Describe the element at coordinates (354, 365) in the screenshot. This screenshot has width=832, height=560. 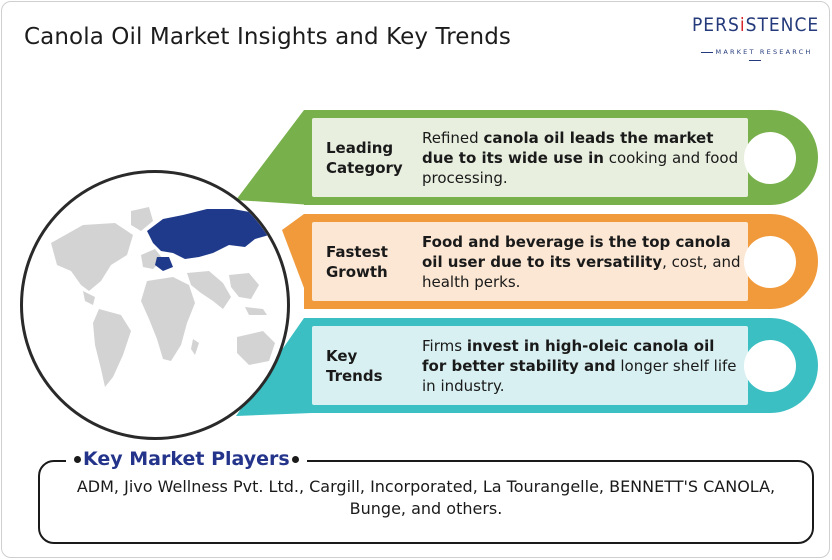
I see `insight-label: Key Trends` at that location.